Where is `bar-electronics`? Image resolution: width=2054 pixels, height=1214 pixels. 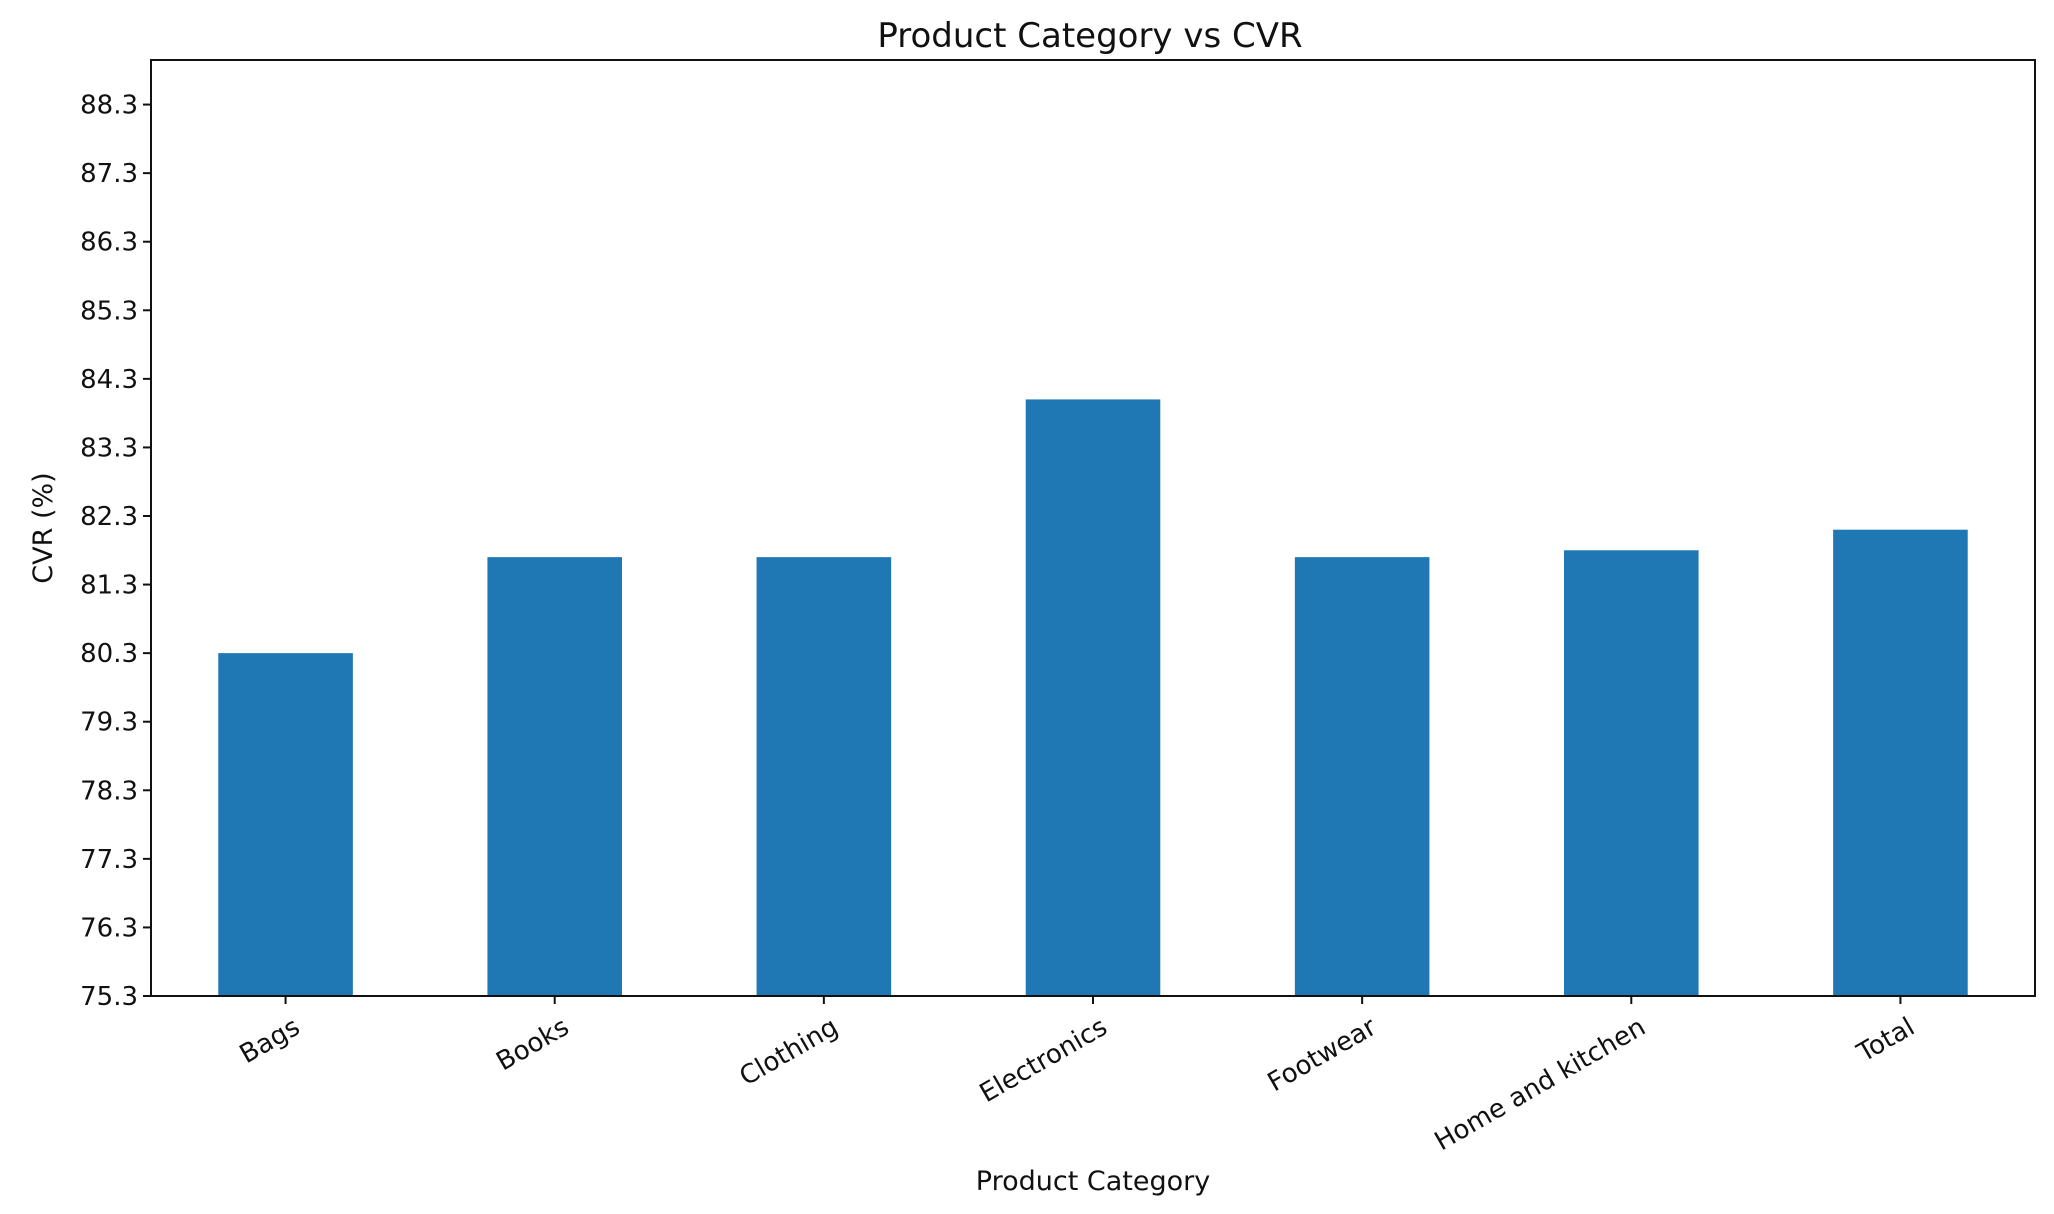 bar-electronics is located at coordinates (1093, 697).